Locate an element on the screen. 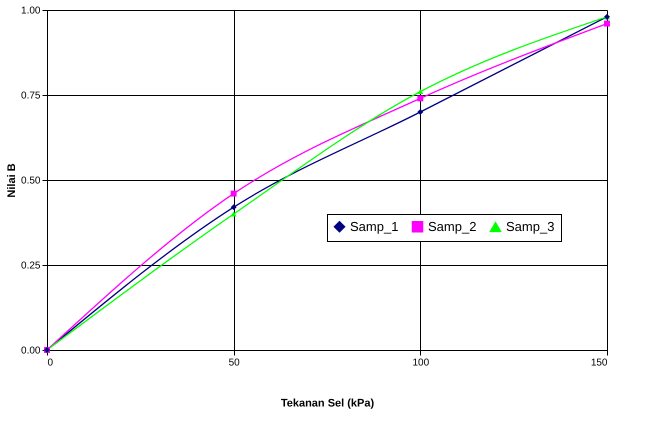  legend-label: Samp_3 is located at coordinates (530, 226).